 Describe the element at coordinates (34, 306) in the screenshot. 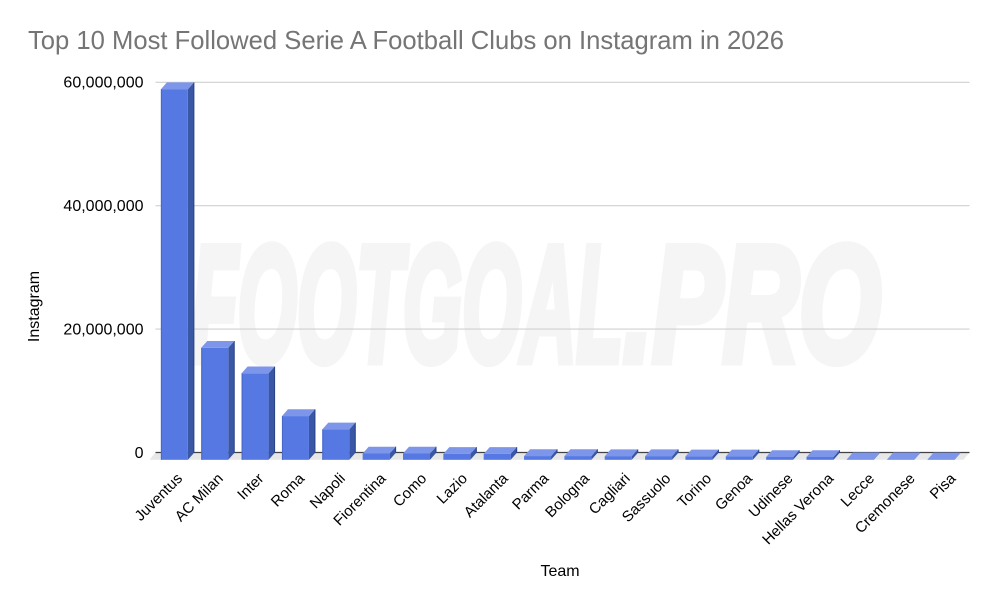

I see `svg-text: Instagram` at that location.